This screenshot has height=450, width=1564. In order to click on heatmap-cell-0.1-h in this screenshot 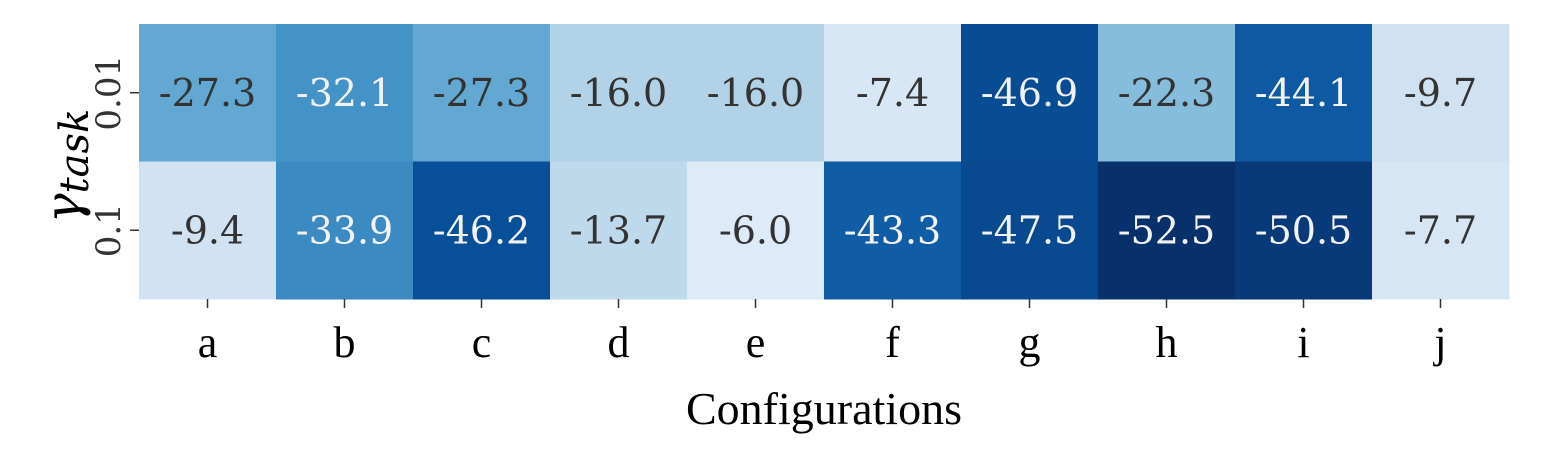, I will do `click(1167, 230)`.